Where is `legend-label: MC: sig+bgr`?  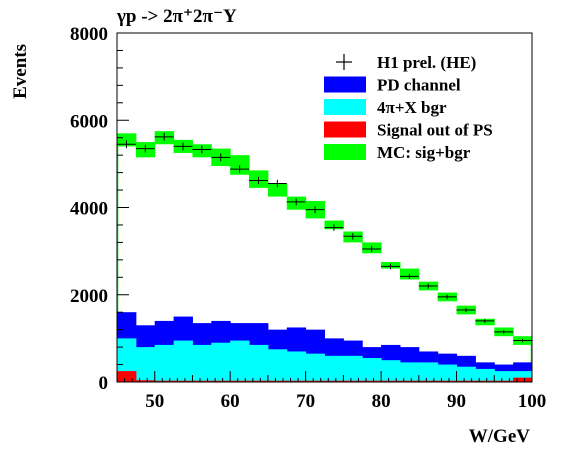 legend-label: MC: sig+bgr is located at coordinates (424, 152).